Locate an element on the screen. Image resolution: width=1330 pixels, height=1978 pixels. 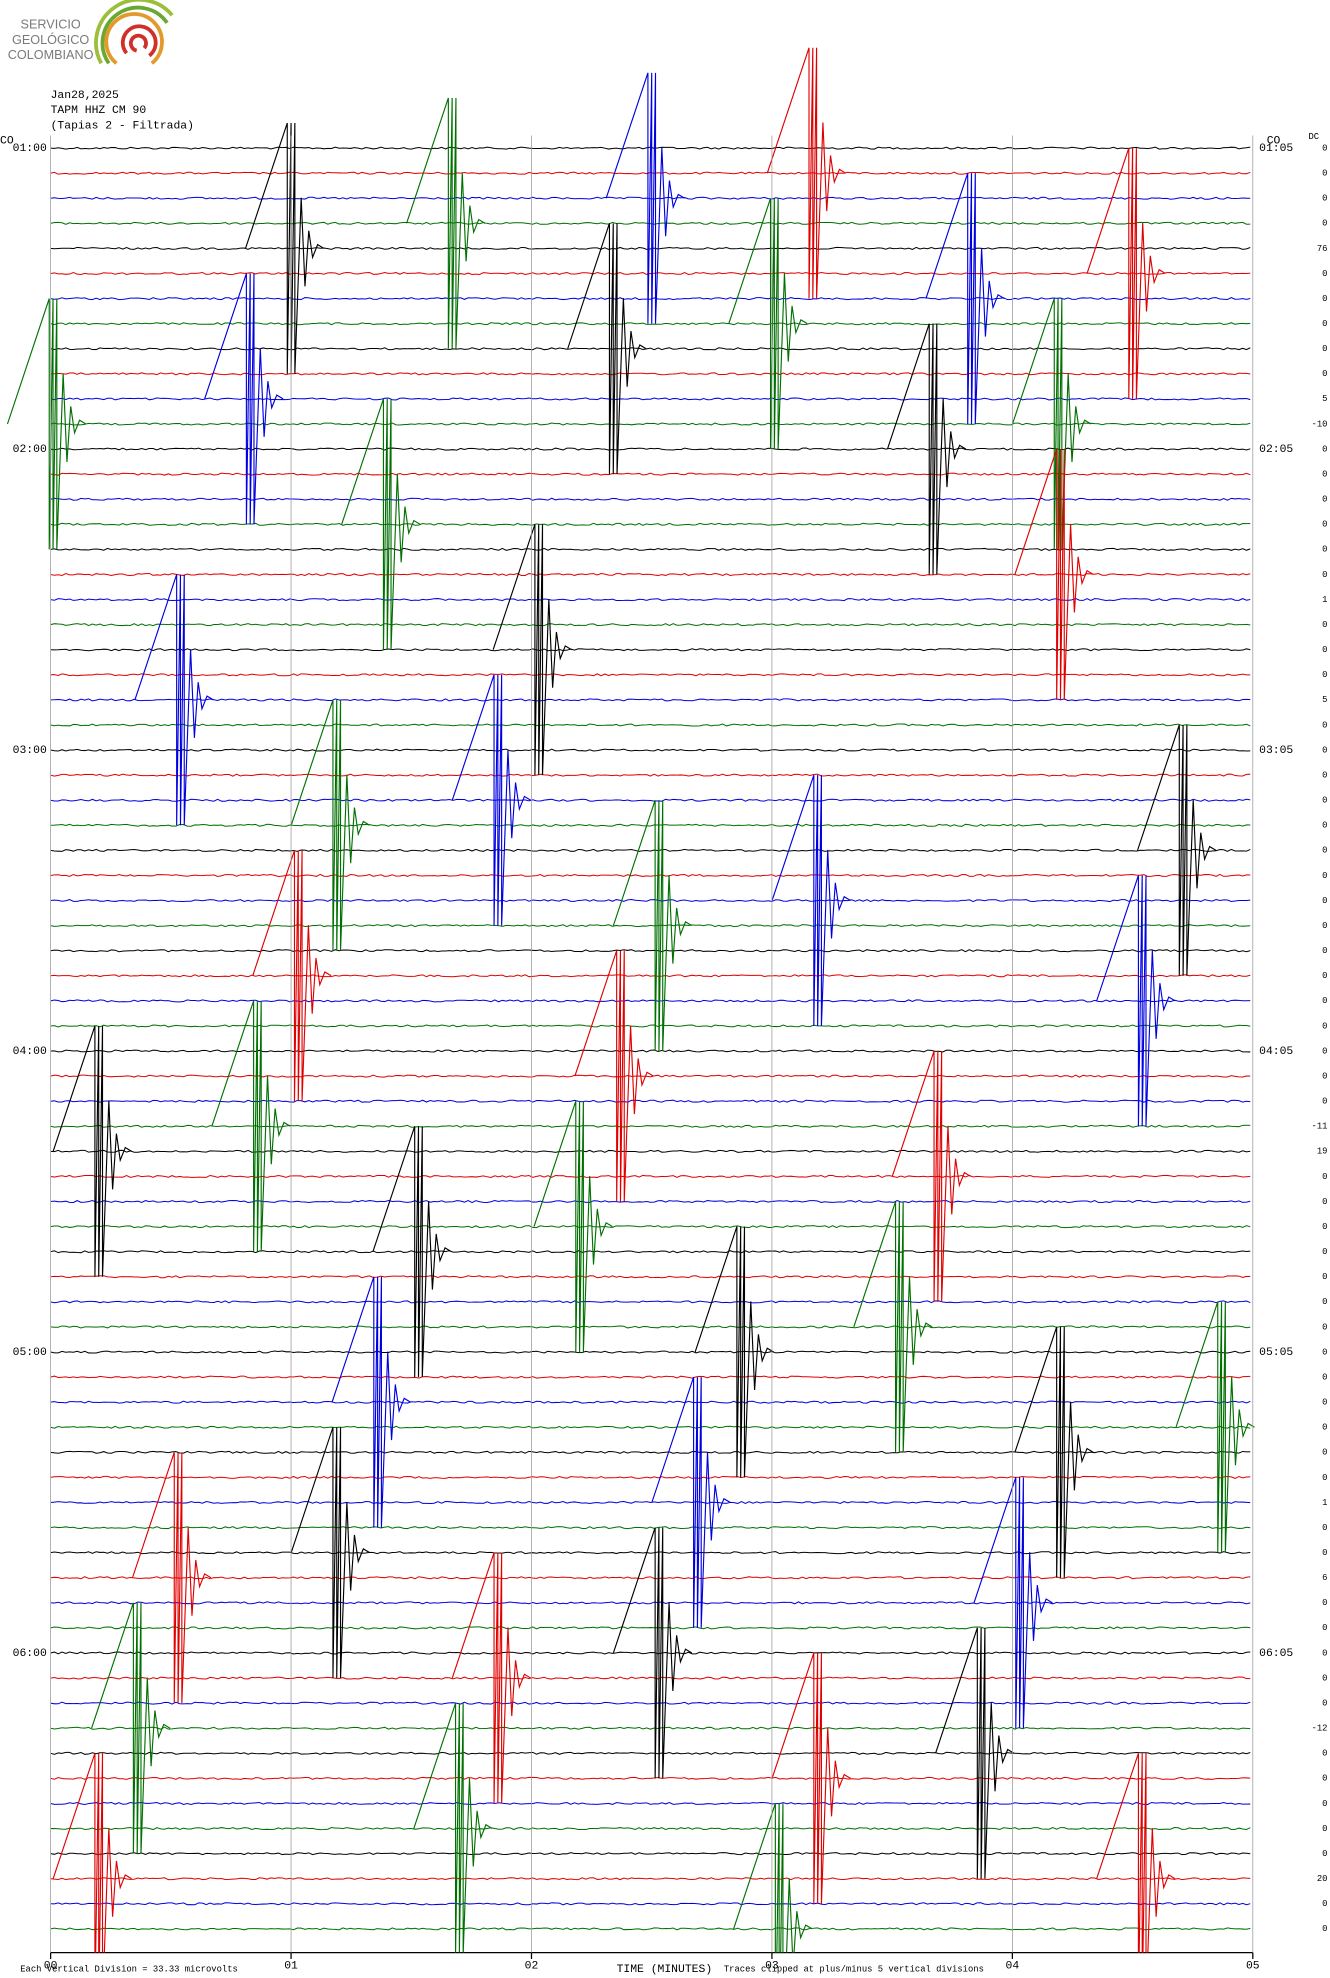
header: Jan28,2025 is located at coordinates (85, 96).